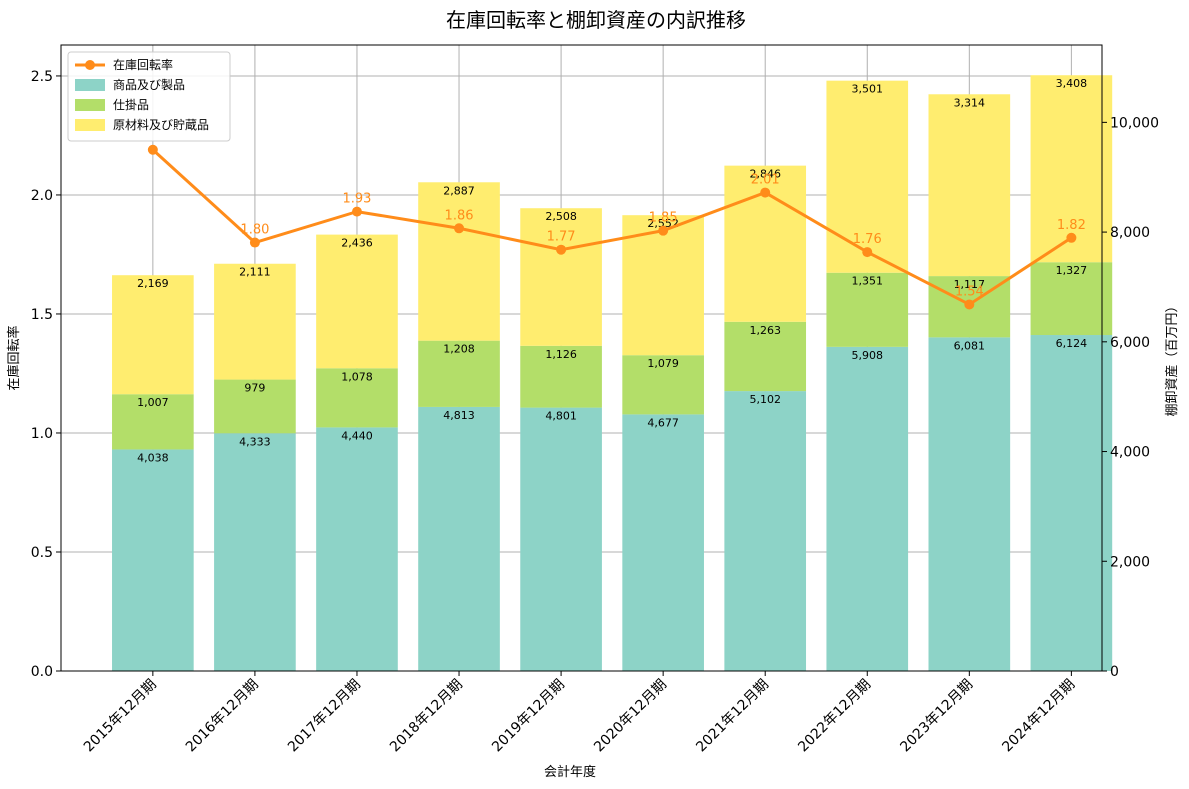 The image size is (1189, 789). Describe the element at coordinates (324, 716) in the screenshot. I see `x-tick-label: 2017年12月期` at that location.